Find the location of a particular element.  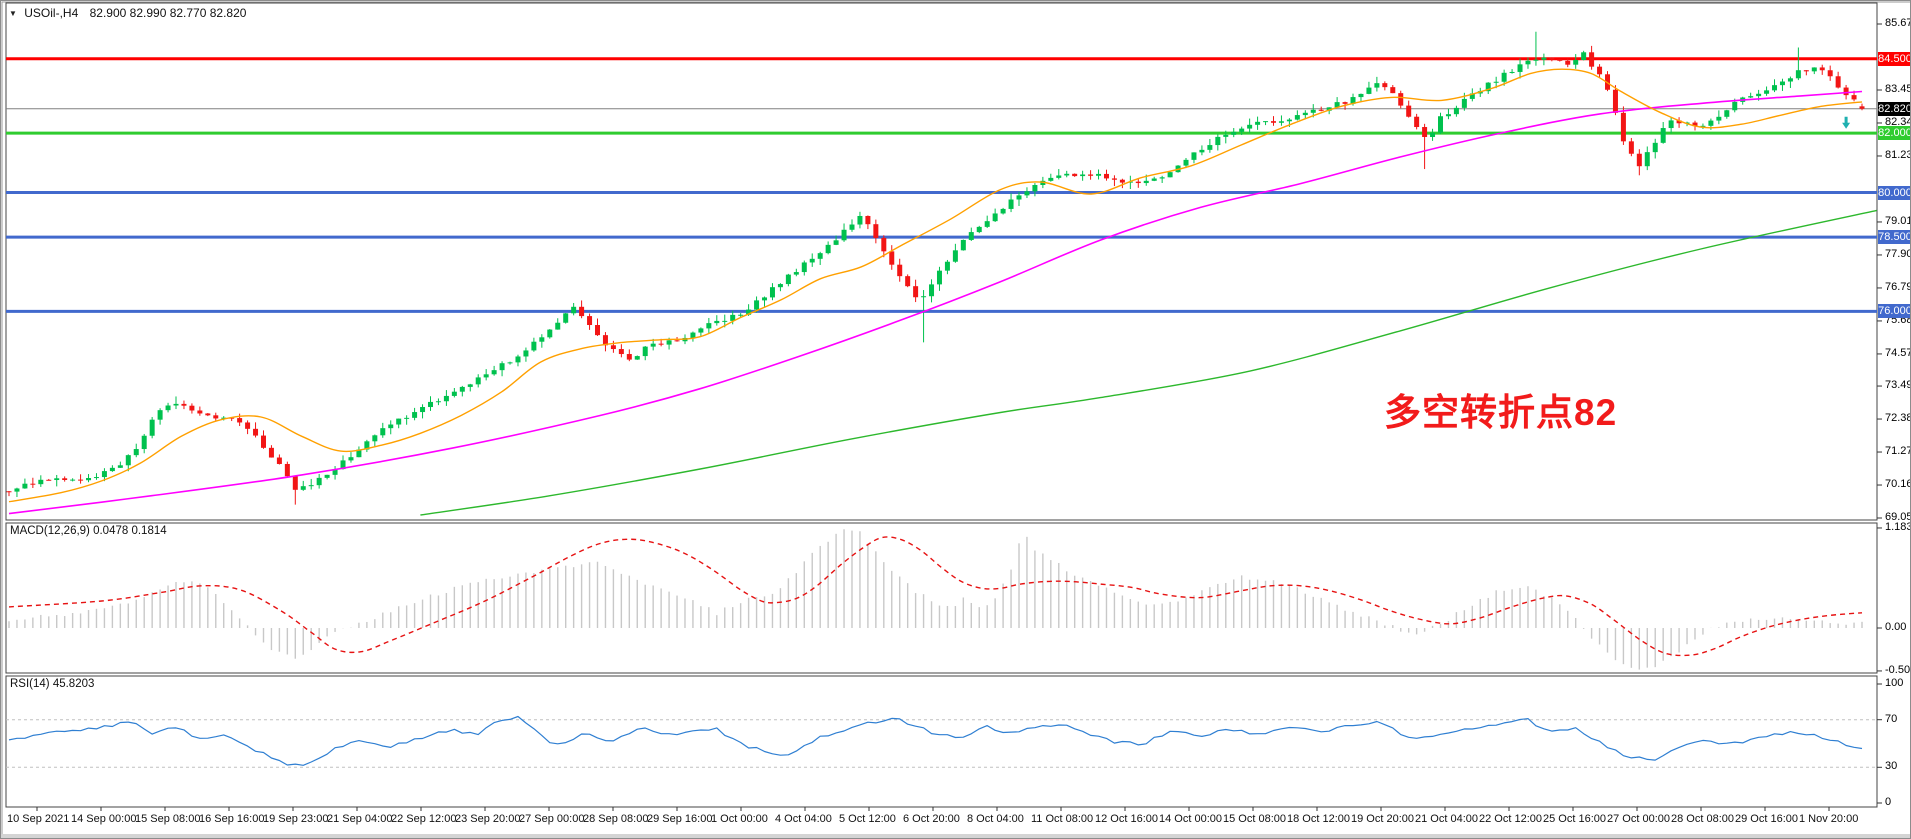

macd-axis-label: 1.1838 is located at coordinates (1897, 526).